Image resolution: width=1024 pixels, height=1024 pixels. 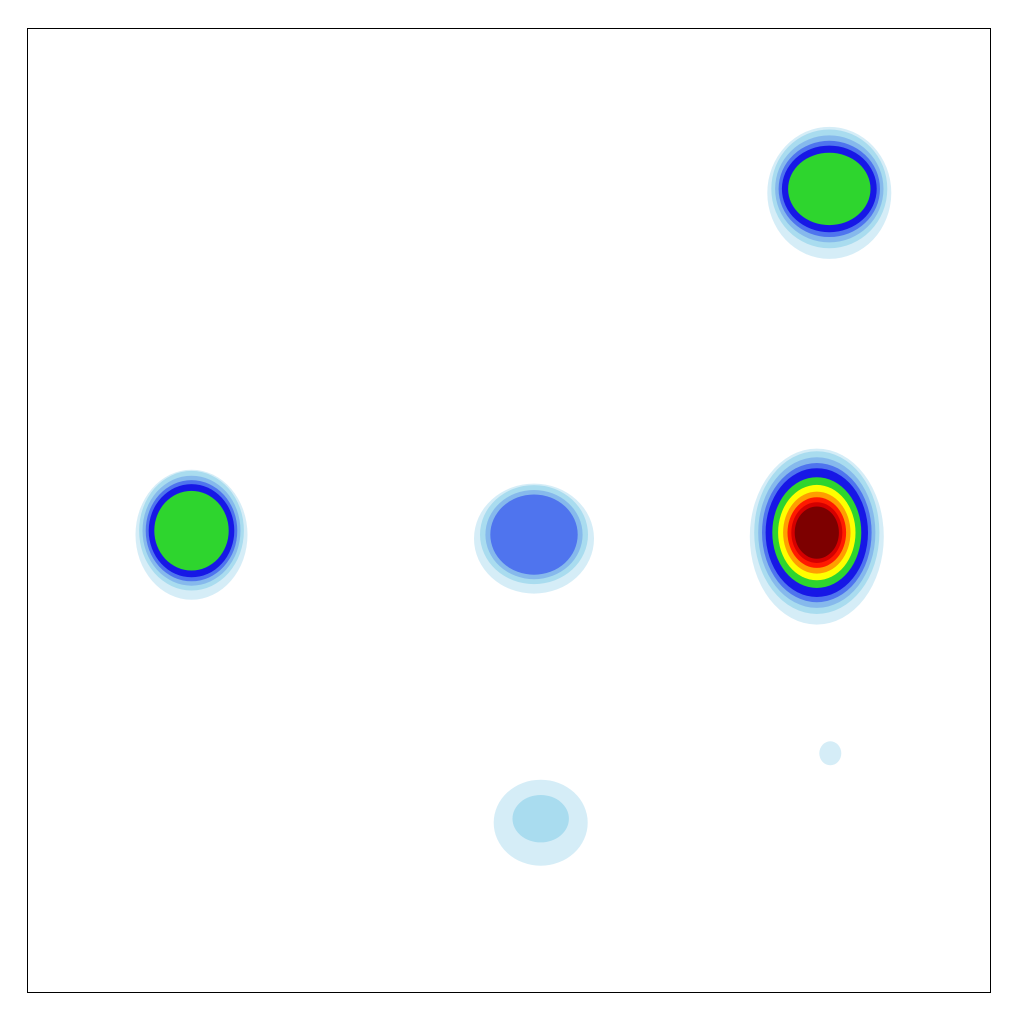 I want to click on peak-center, so click(x=534, y=538).